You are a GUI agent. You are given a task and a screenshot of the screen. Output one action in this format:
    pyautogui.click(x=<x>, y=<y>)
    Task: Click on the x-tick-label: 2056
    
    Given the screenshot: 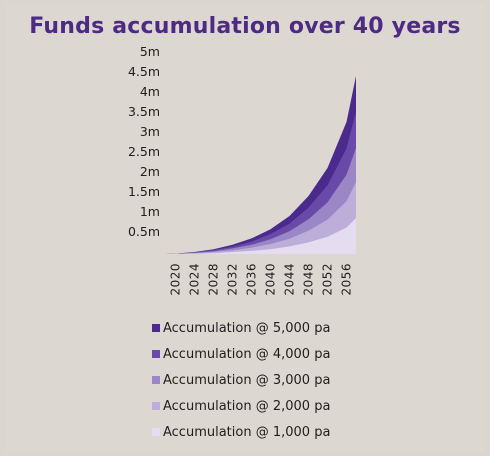 What is the action you would take?
    pyautogui.click(x=347, y=279)
    